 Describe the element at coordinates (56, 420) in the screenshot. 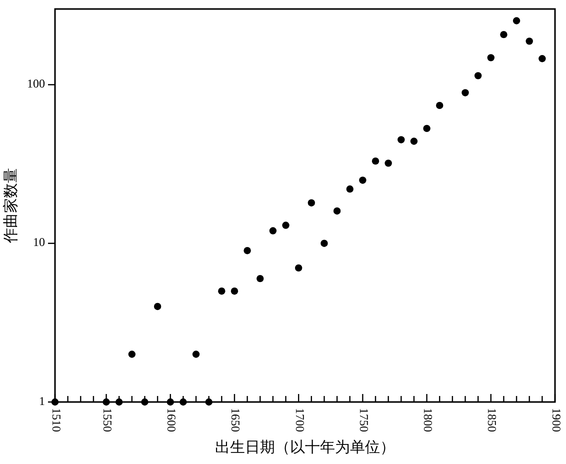

I see `x-tick-label: 1510` at that location.